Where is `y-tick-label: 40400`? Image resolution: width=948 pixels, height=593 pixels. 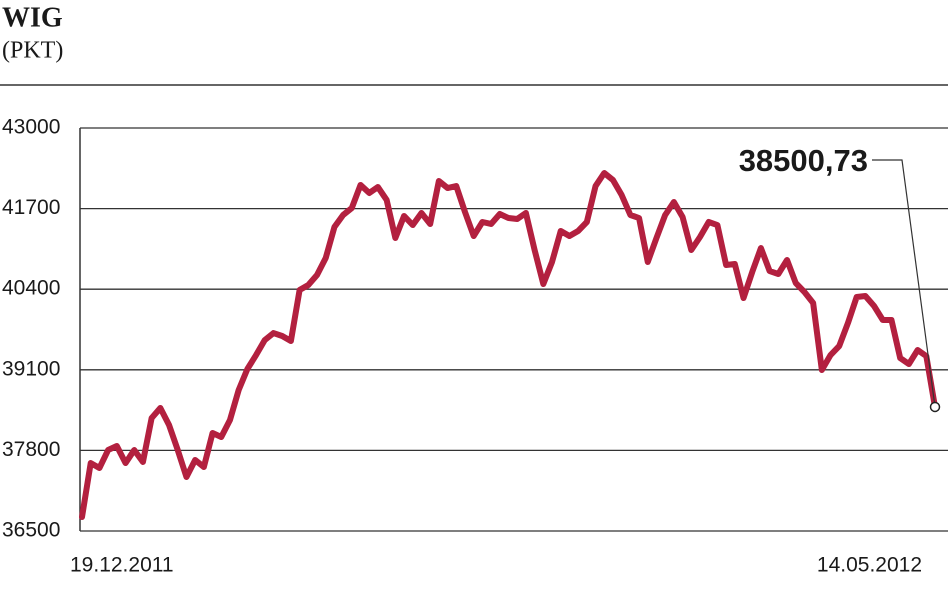 y-tick-label: 40400 is located at coordinates (31, 288).